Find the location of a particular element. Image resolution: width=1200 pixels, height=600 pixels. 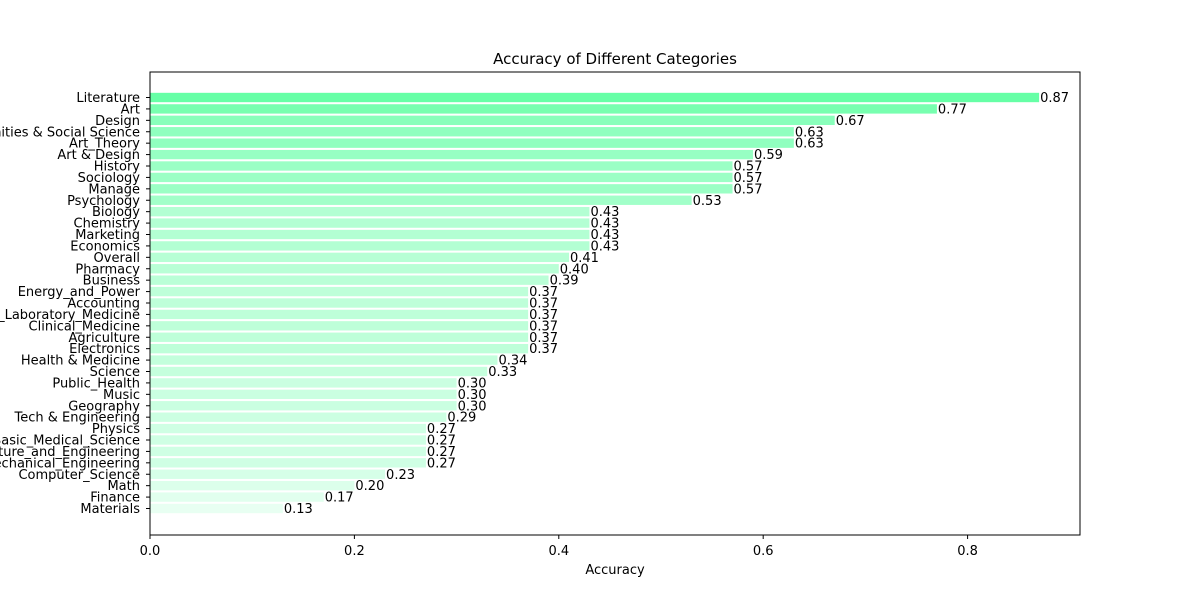

bar-art-and-design is located at coordinates (451, 154).